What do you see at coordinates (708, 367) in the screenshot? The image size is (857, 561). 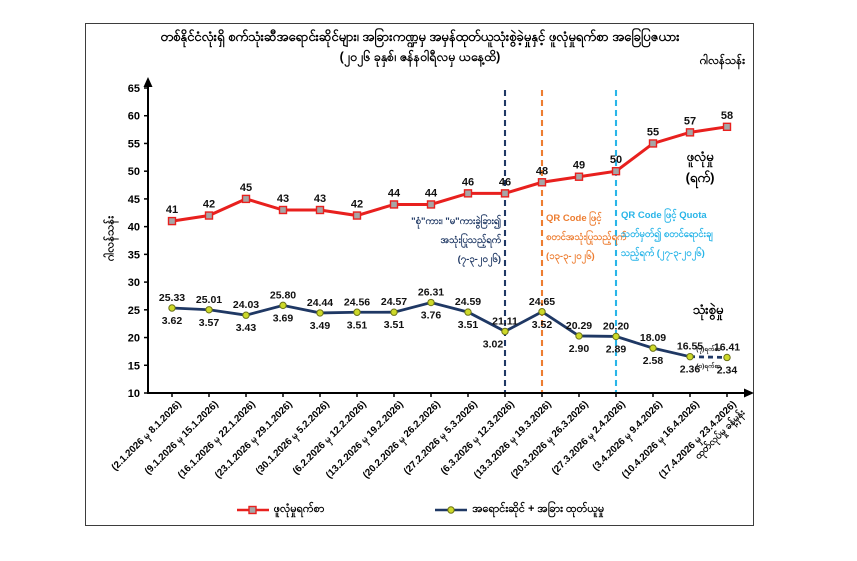 I see `forecast-days-label-below: (၁)ရက်စာ` at bounding box center [708, 367].